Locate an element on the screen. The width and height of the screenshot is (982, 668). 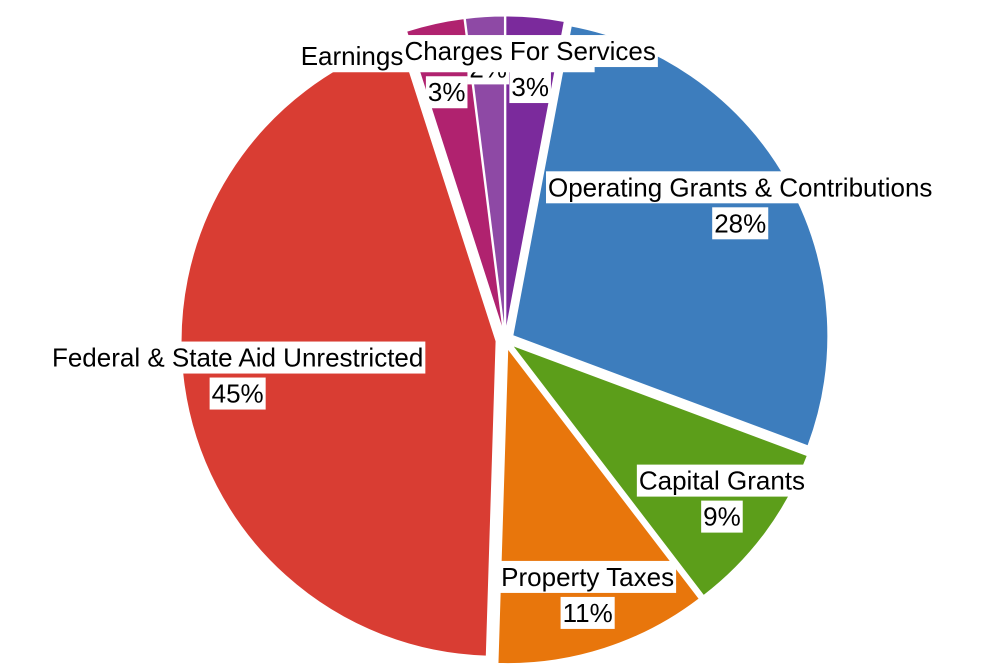
slice-label: Federal & State Aid Unrestricted 45% is located at coordinates (237, 375).